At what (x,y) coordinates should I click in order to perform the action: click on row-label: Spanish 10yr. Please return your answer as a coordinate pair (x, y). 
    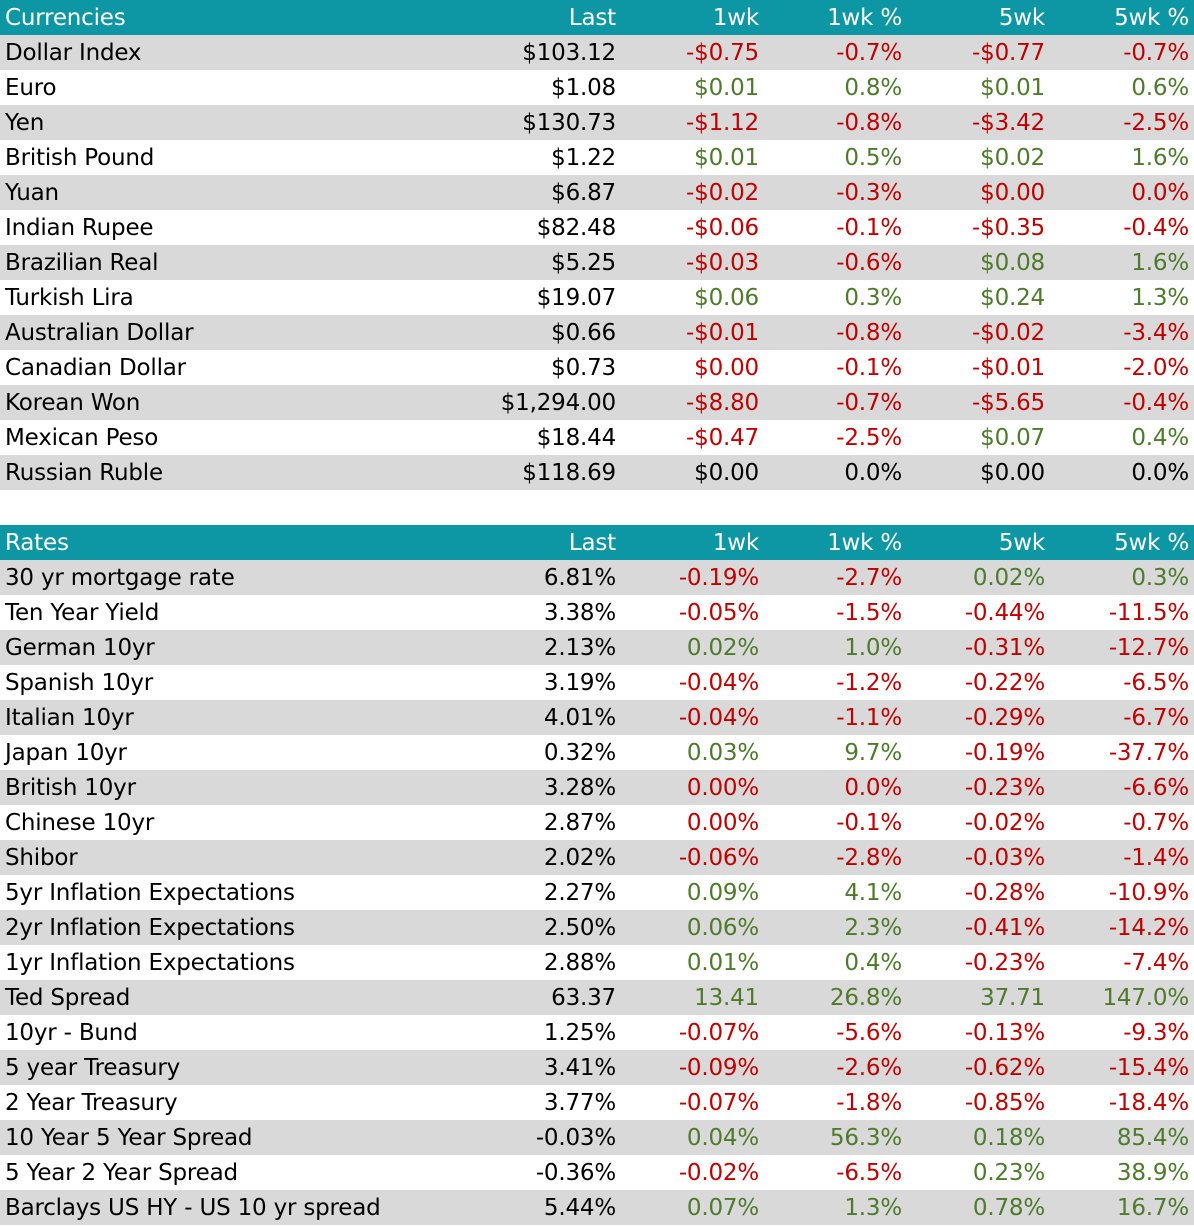
    Looking at the image, I should click on (79, 682).